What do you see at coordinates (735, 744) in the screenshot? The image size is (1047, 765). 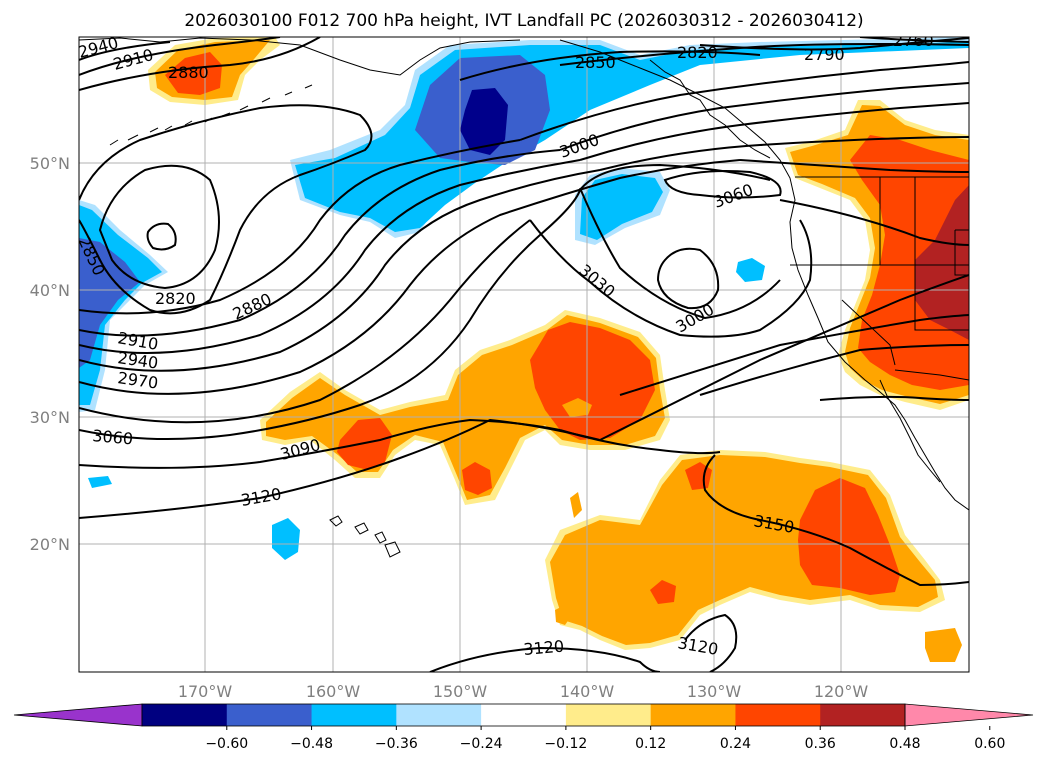 I see `colorbar-tick-label: 0.24` at bounding box center [735, 744].